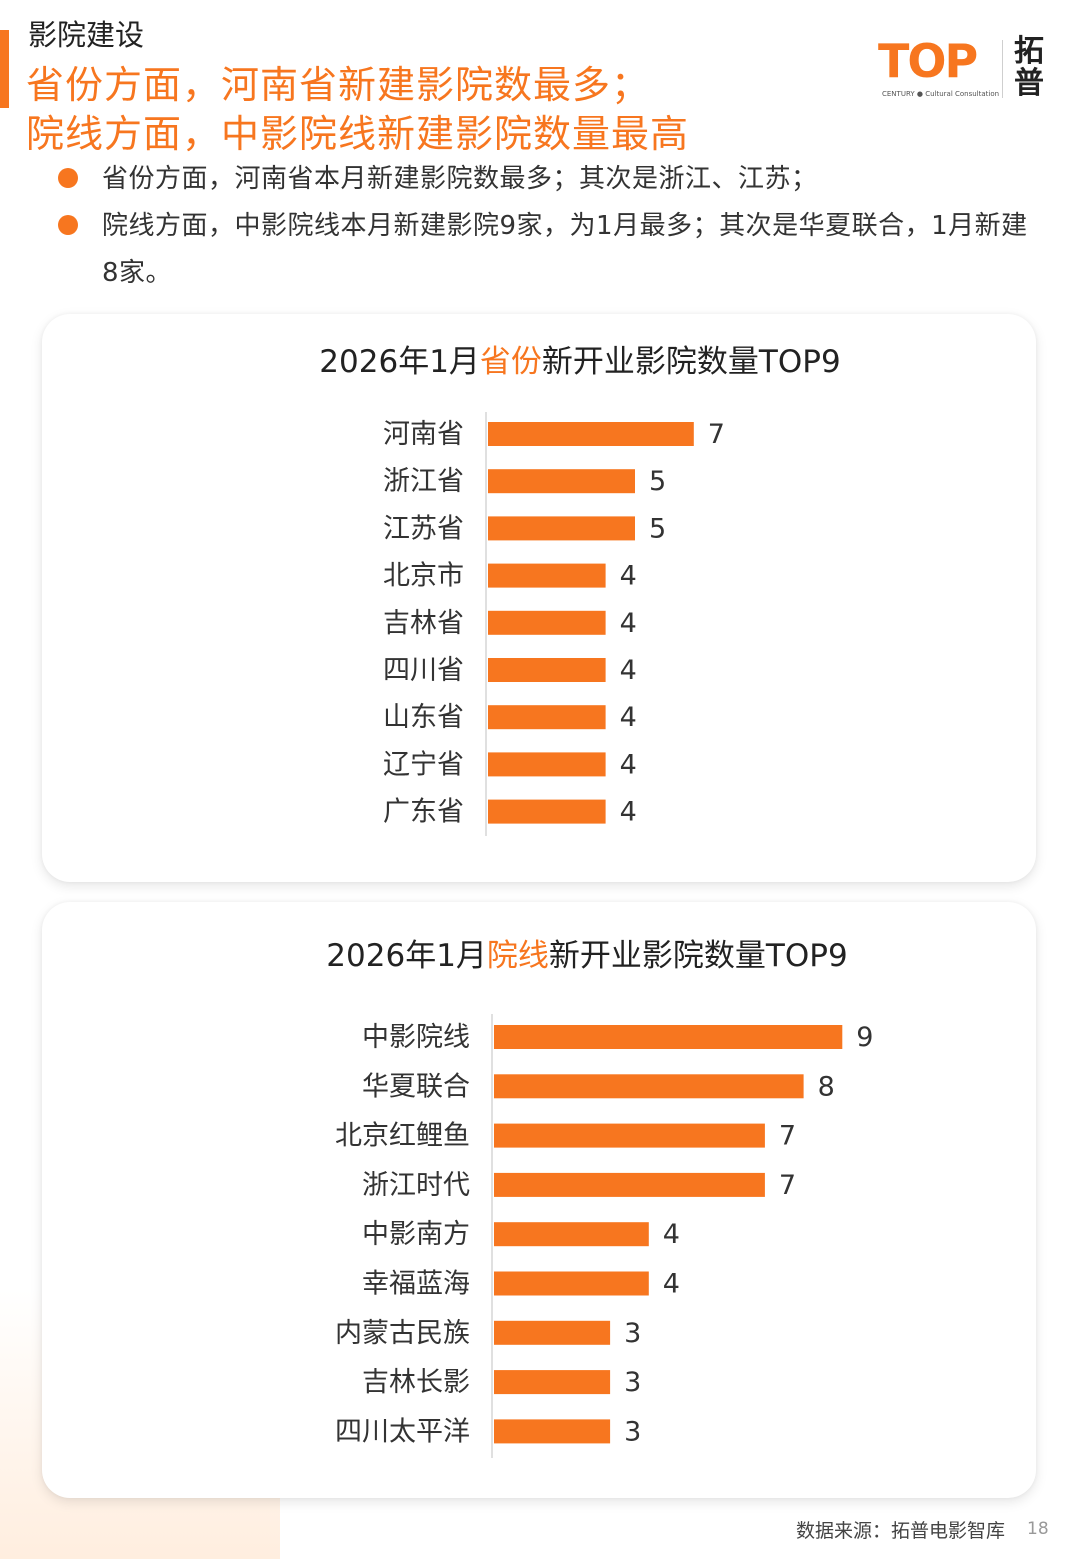  What do you see at coordinates (416, 1037) in the screenshot?
I see `category-label: 中影院线` at bounding box center [416, 1037].